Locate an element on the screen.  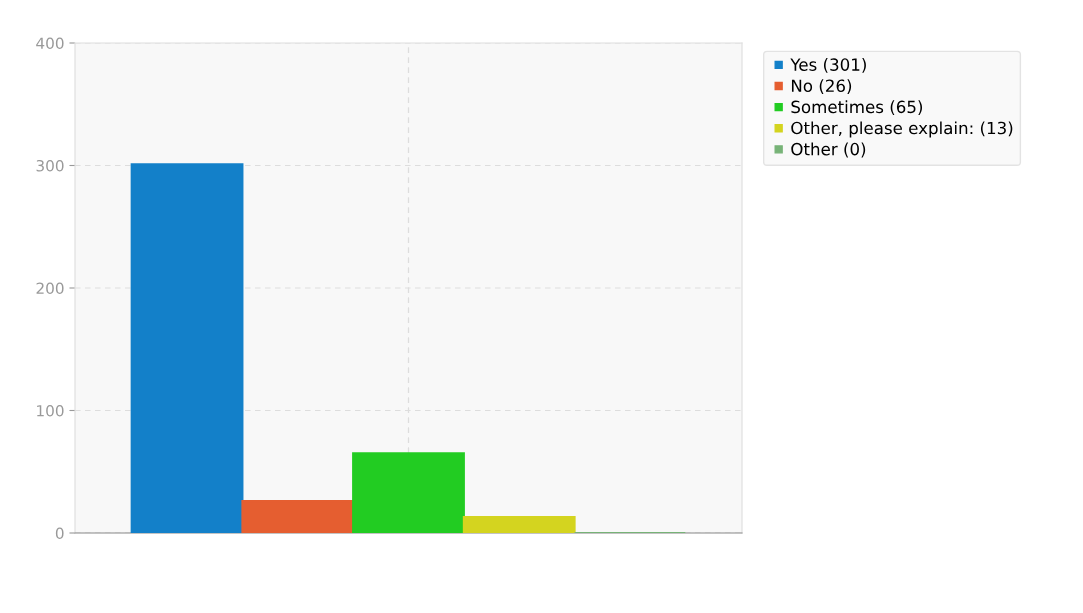
legend-label: Yes (301) is located at coordinates (828, 65).